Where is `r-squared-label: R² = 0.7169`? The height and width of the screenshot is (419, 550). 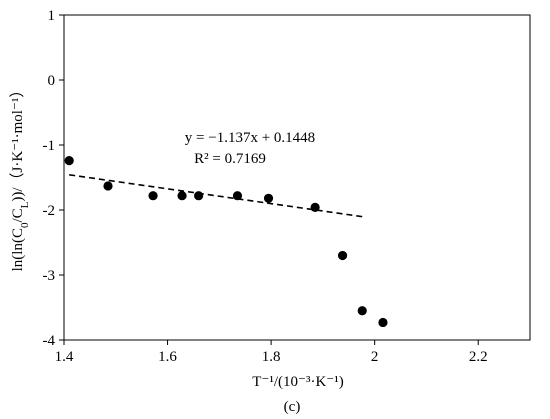
r-squared-label: R² = 0.7169 is located at coordinates (230, 159).